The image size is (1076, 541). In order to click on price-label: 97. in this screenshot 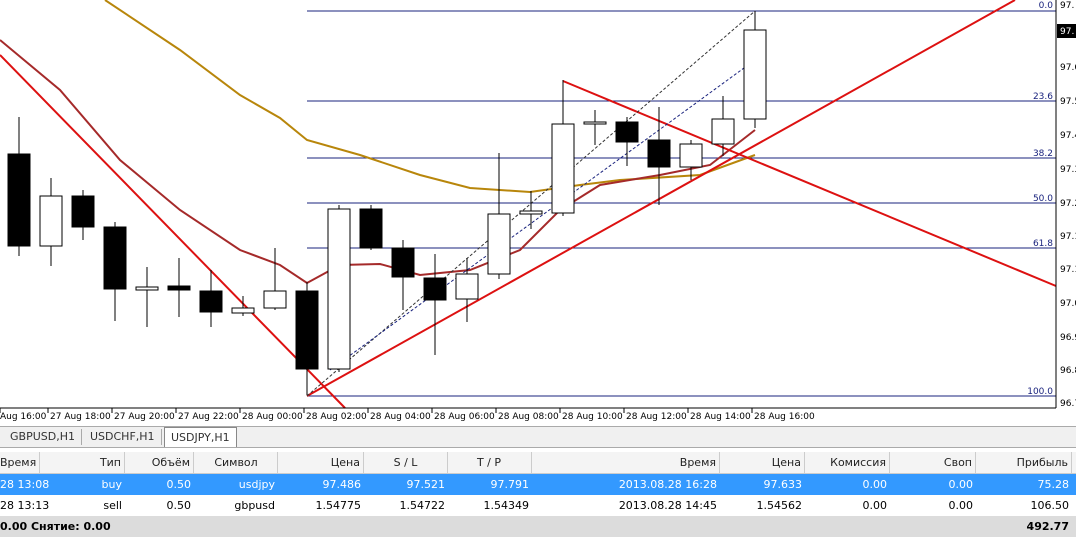, I will do `click(1067, 6)`.